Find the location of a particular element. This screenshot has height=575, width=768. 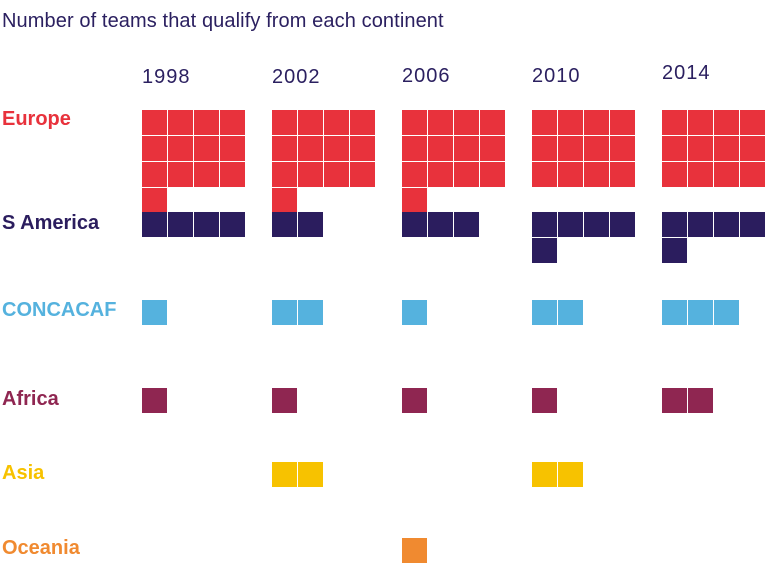

year-label-2010: 2010 is located at coordinates (556, 76).